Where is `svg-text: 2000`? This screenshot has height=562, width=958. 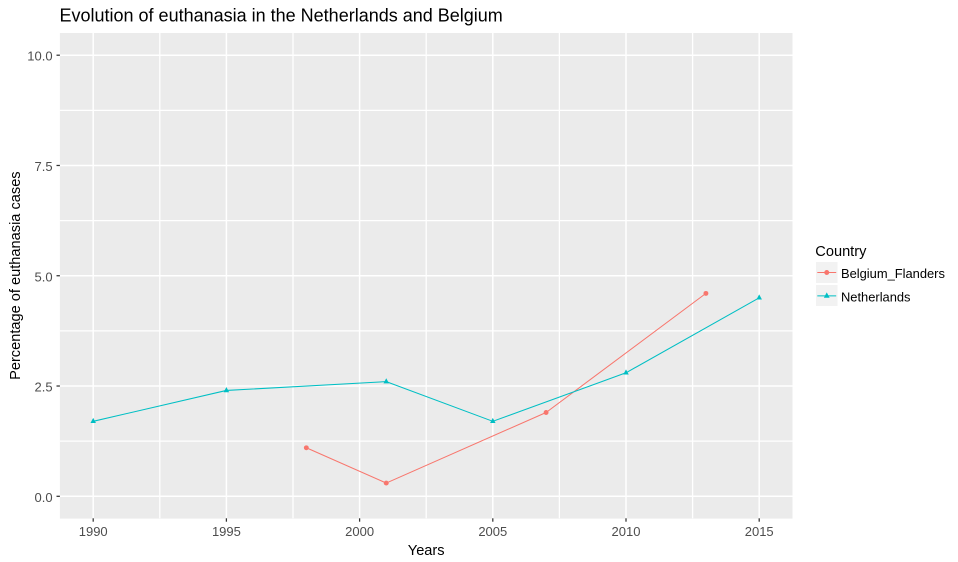 svg-text: 2000 is located at coordinates (359, 531).